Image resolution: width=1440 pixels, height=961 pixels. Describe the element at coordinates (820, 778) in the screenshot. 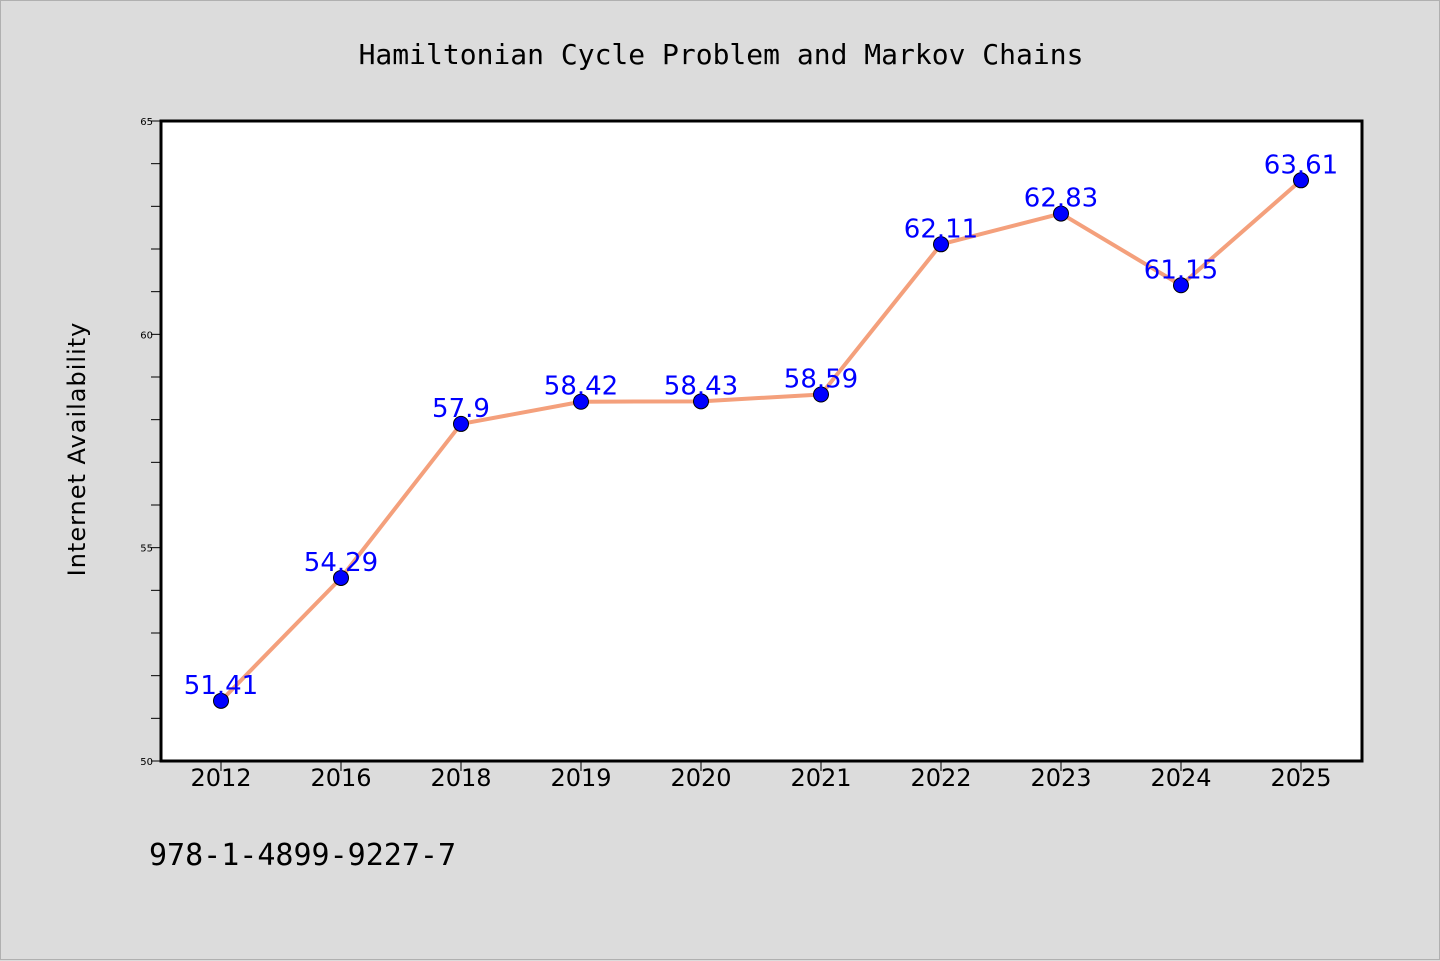

I see `x-tick-label: 2021` at that location.